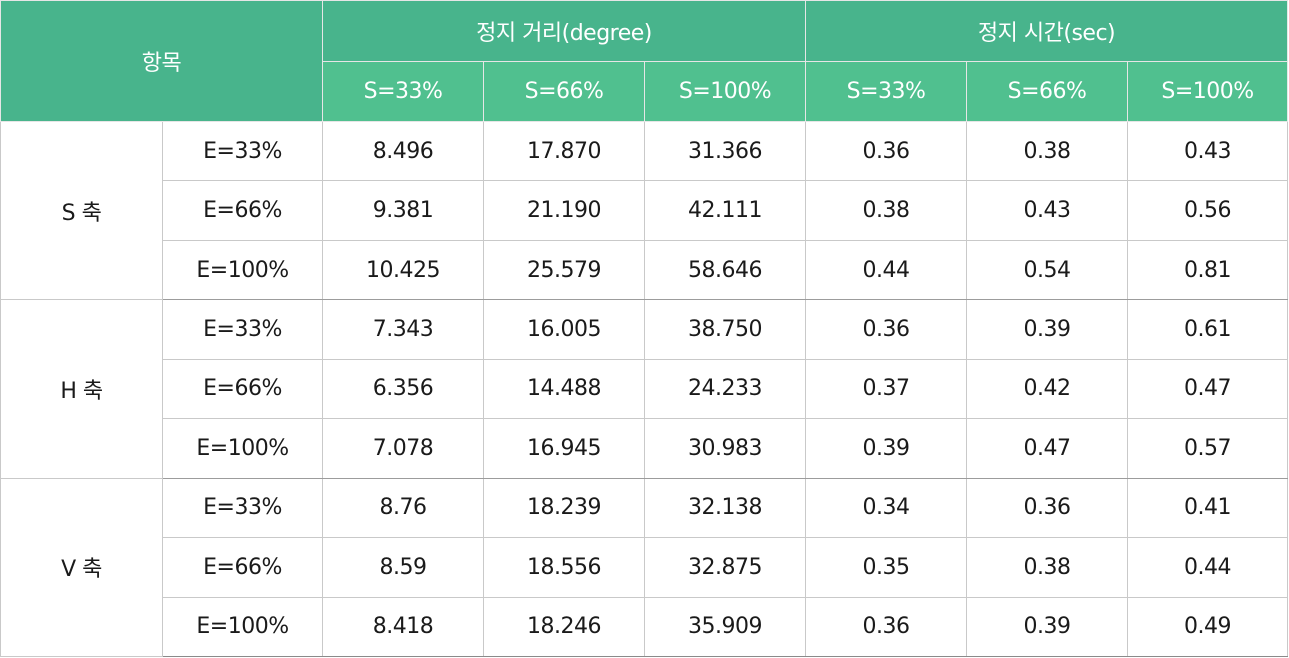  I want to click on value-cell: 18.556, so click(564, 567).